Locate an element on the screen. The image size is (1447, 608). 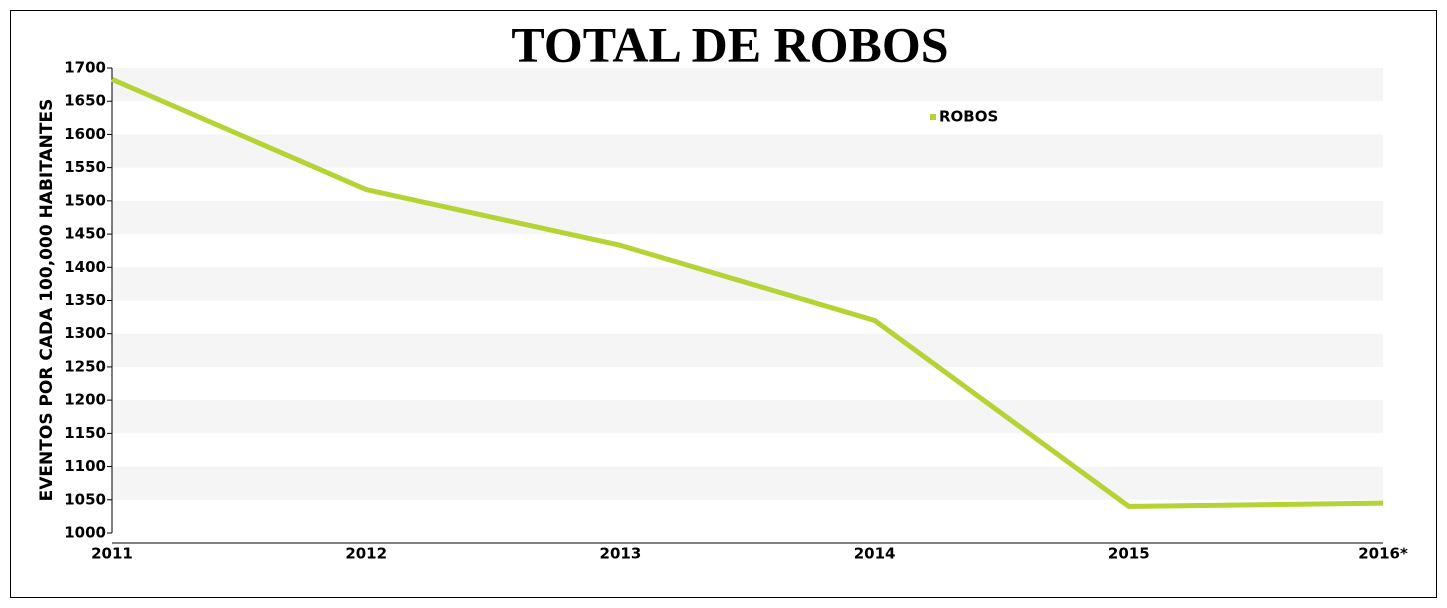
chart-title: TOTAL DE ROBOS is located at coordinates (729, 44).